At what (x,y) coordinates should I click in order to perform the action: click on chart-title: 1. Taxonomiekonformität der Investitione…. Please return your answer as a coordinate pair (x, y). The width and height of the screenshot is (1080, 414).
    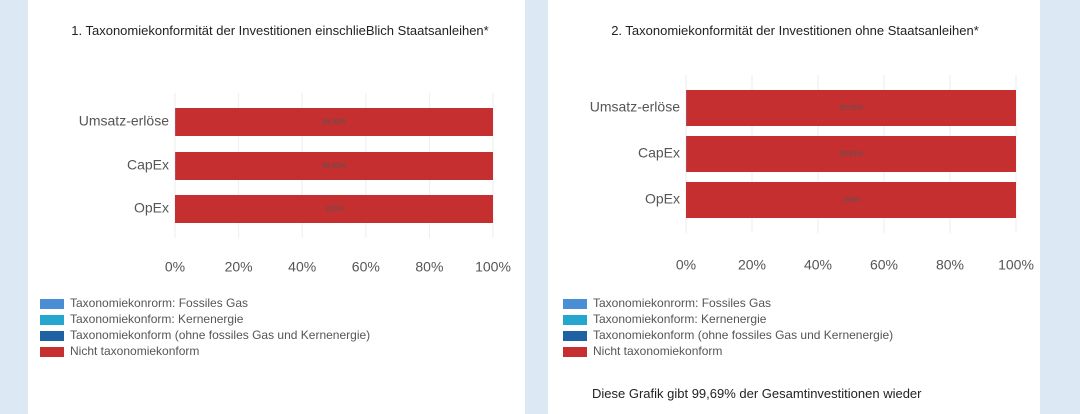
    Looking at the image, I should click on (280, 30).